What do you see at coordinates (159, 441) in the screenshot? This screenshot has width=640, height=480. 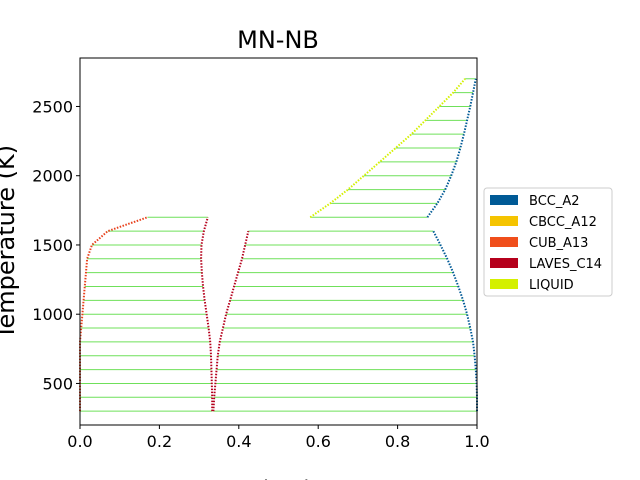 I see `x-tick-label: 0.2` at bounding box center [159, 441].